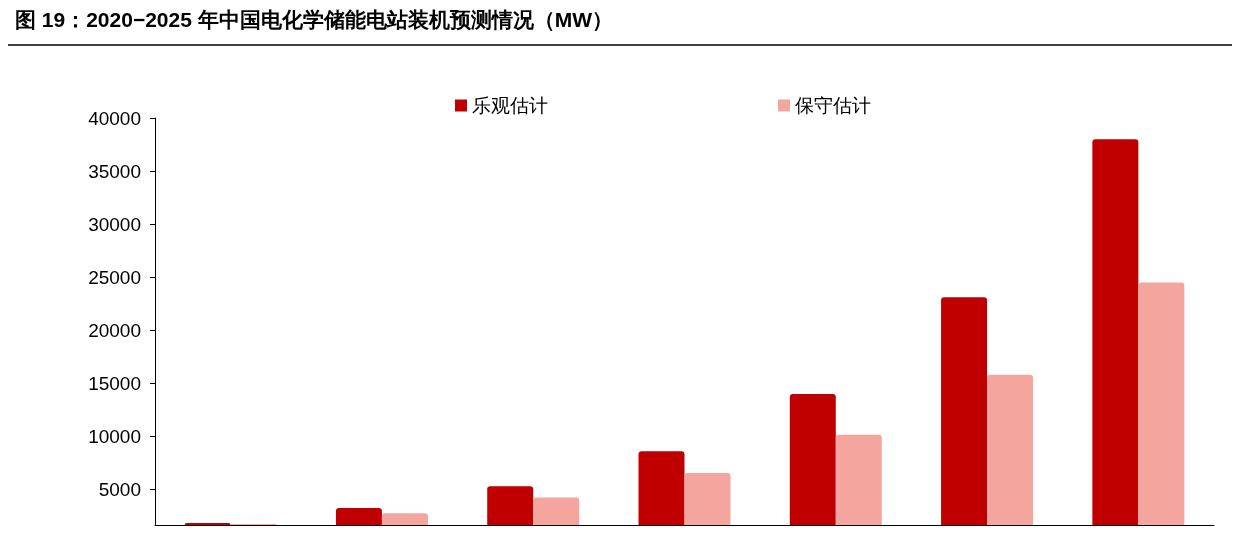 This screenshot has height=533, width=1236. I want to click on y-tick-label: 30000, so click(114, 224).